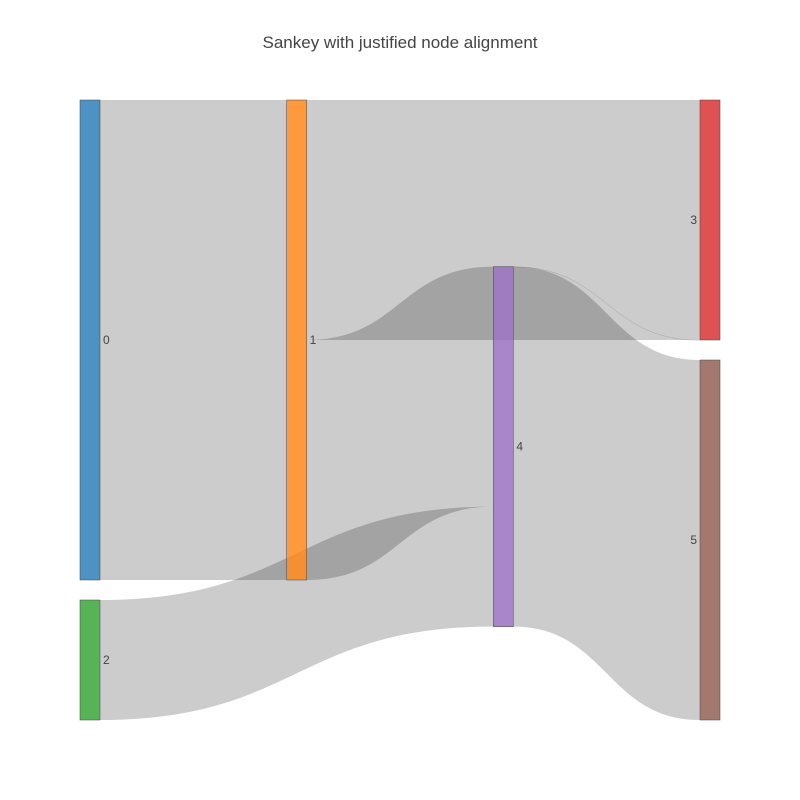  Describe the element at coordinates (106, 340) in the screenshot. I see `node-label-0: 0` at that location.